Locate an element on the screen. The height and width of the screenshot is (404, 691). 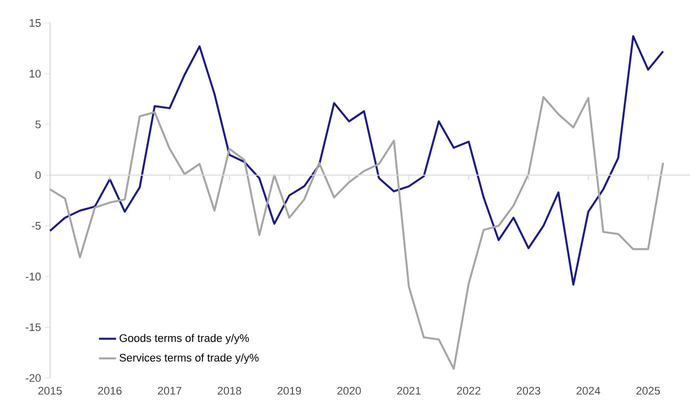
x-tick-label: 2018 is located at coordinates (230, 390).